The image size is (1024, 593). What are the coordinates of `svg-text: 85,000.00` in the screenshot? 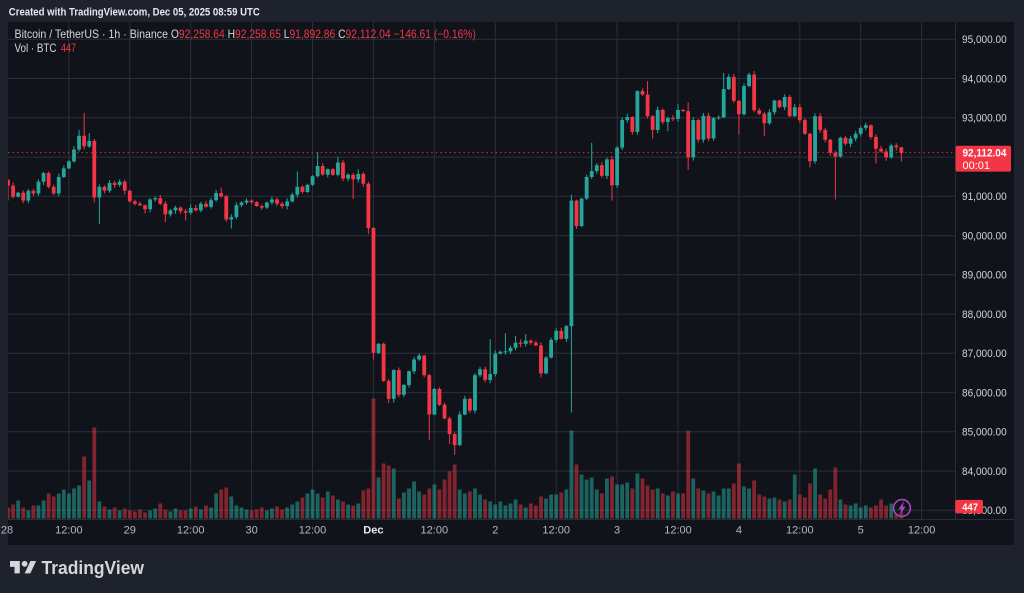 It's located at (984, 433).